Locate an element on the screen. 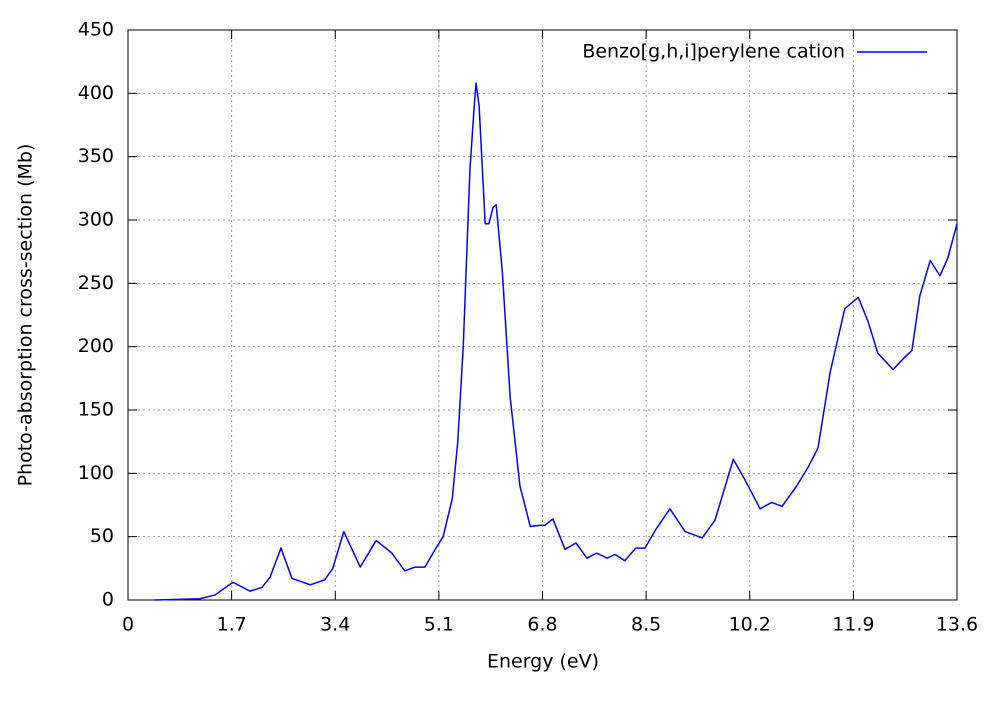 This screenshot has width=1000, height=704. x-tick-label: 8.5 is located at coordinates (646, 625).